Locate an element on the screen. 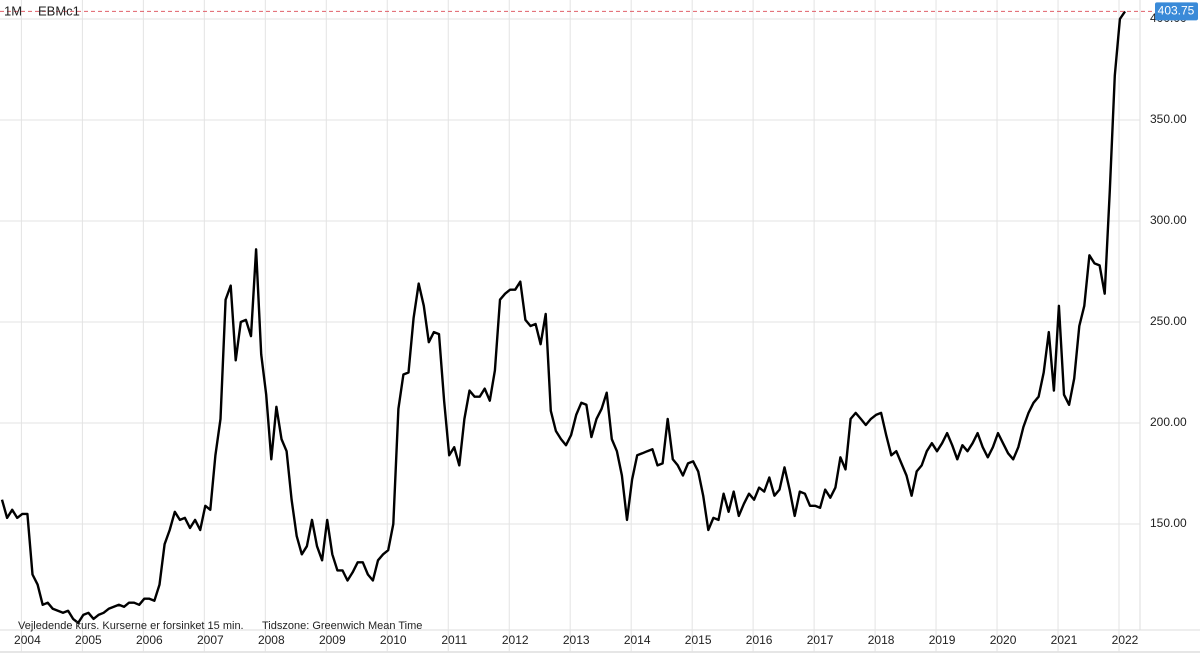 The height and width of the screenshot is (664, 1200). timezone-note: Tidszone: Greenwich Mean Time is located at coordinates (342, 626).